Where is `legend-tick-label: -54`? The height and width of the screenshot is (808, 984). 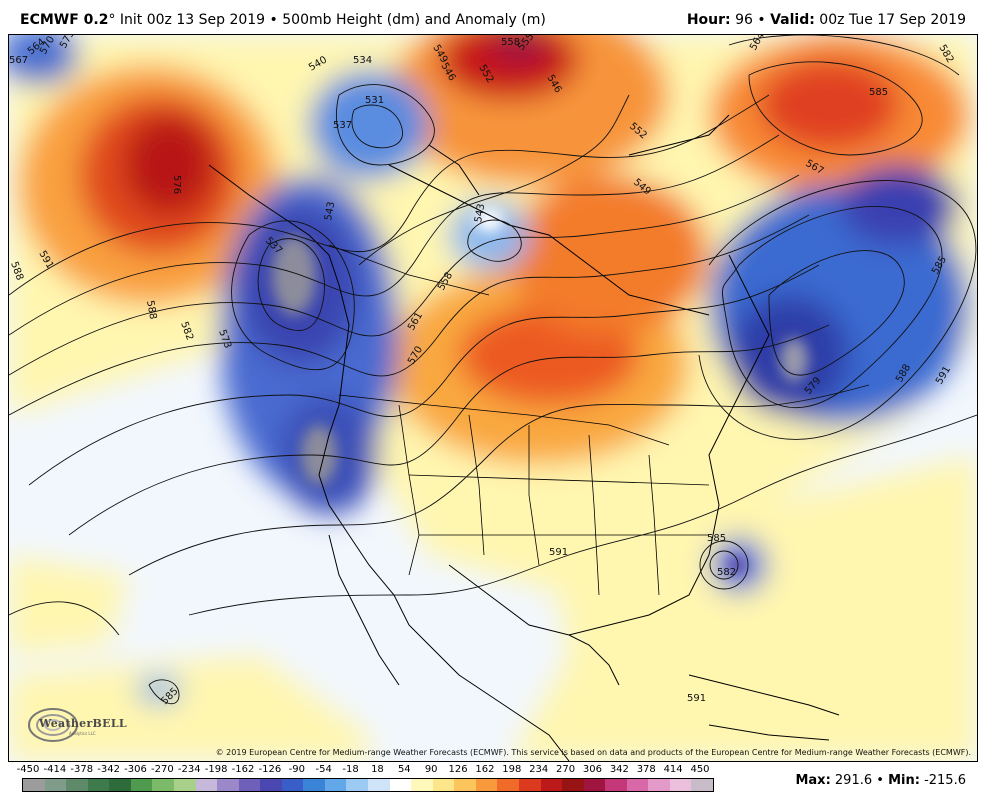
legend-tick-label: -54 is located at coordinates (323, 769).